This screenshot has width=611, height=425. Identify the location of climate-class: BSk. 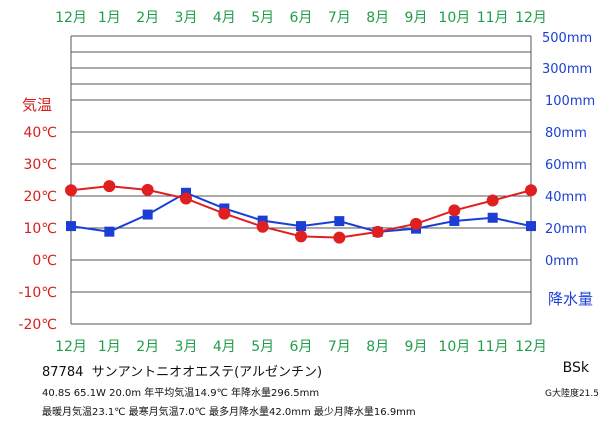
(575, 368).